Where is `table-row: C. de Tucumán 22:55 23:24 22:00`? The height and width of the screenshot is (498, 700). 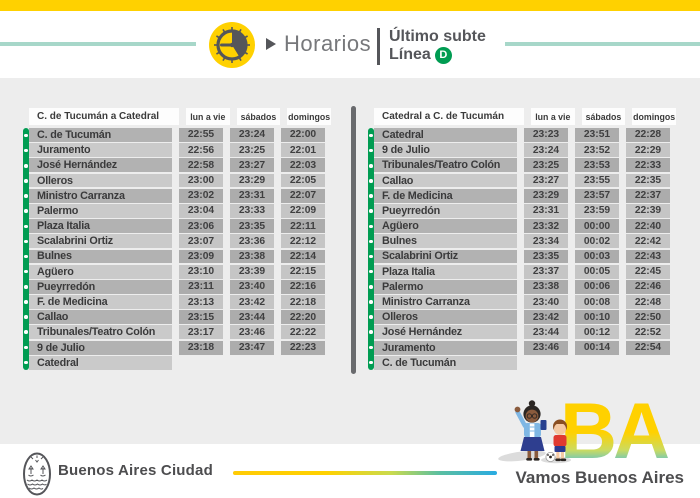 table-row: C. de Tucumán 22:55 23:24 22:00 is located at coordinates (180, 135).